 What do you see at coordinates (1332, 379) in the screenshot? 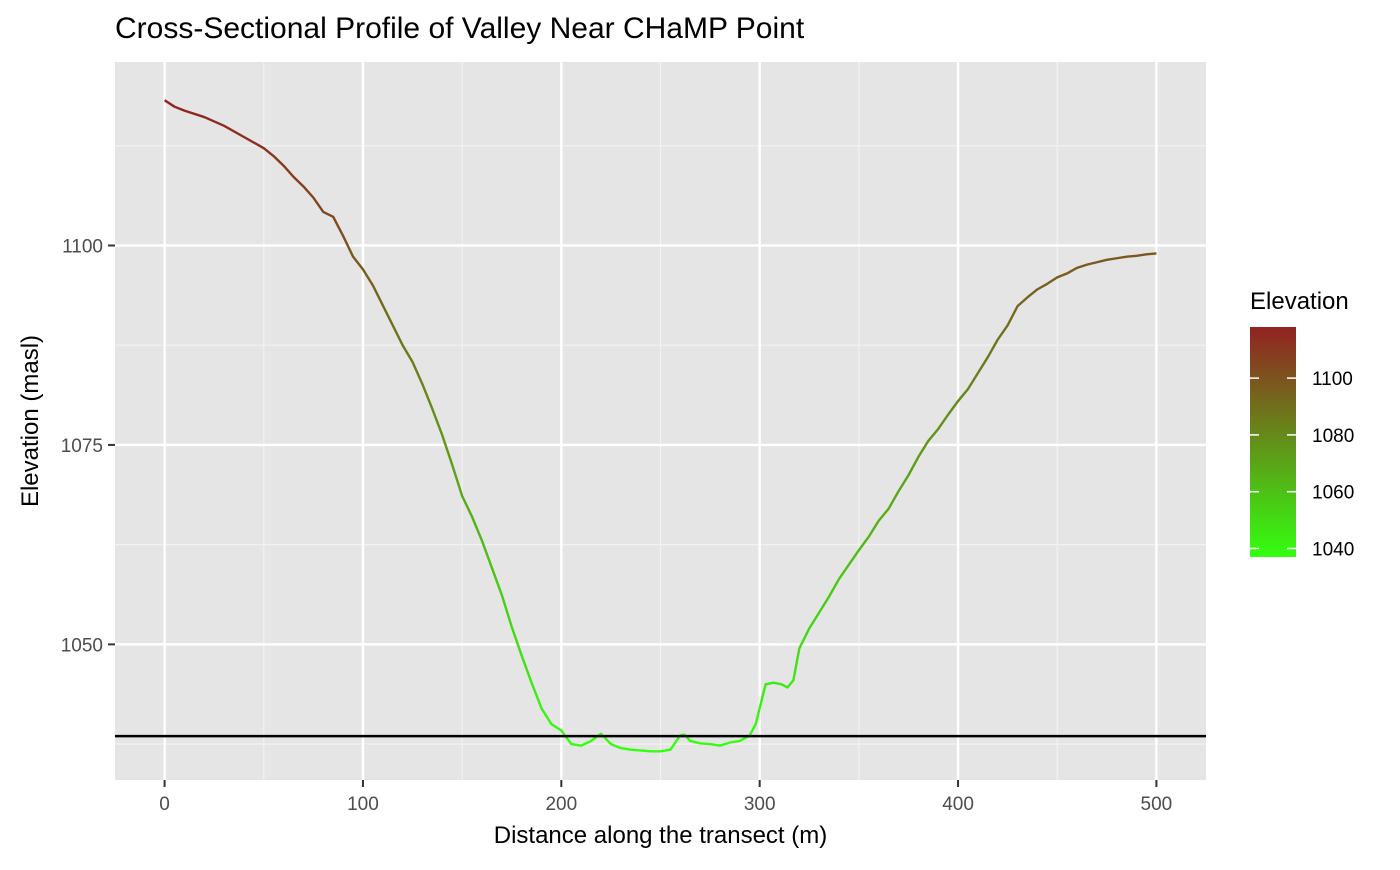
I see `legend-tick-label: 1100` at bounding box center [1332, 379].